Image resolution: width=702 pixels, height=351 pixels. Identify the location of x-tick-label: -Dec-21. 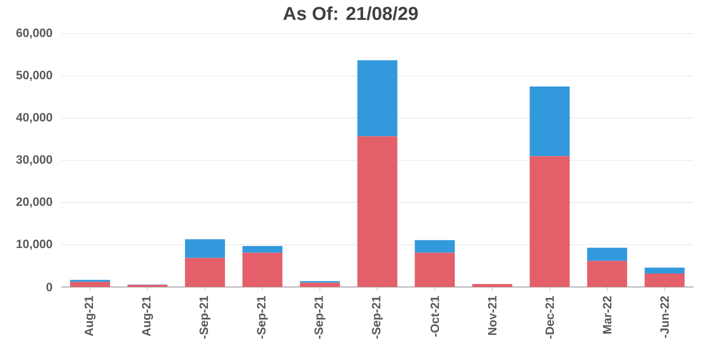
(549, 317).